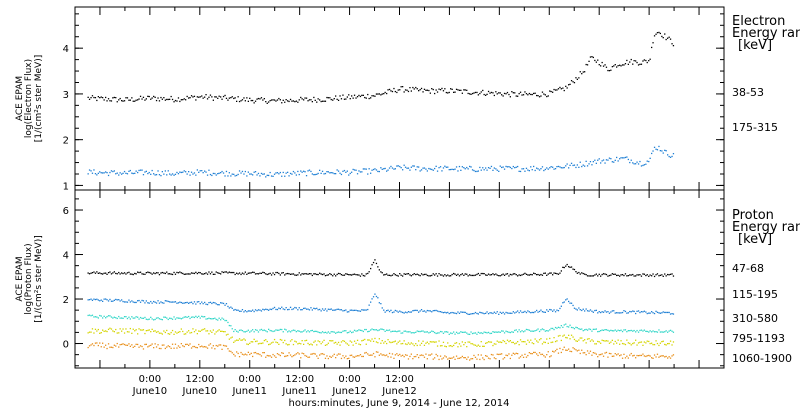 This screenshot has height=410, width=800. I want to click on proton-y-tick-label: 6, so click(66, 211).